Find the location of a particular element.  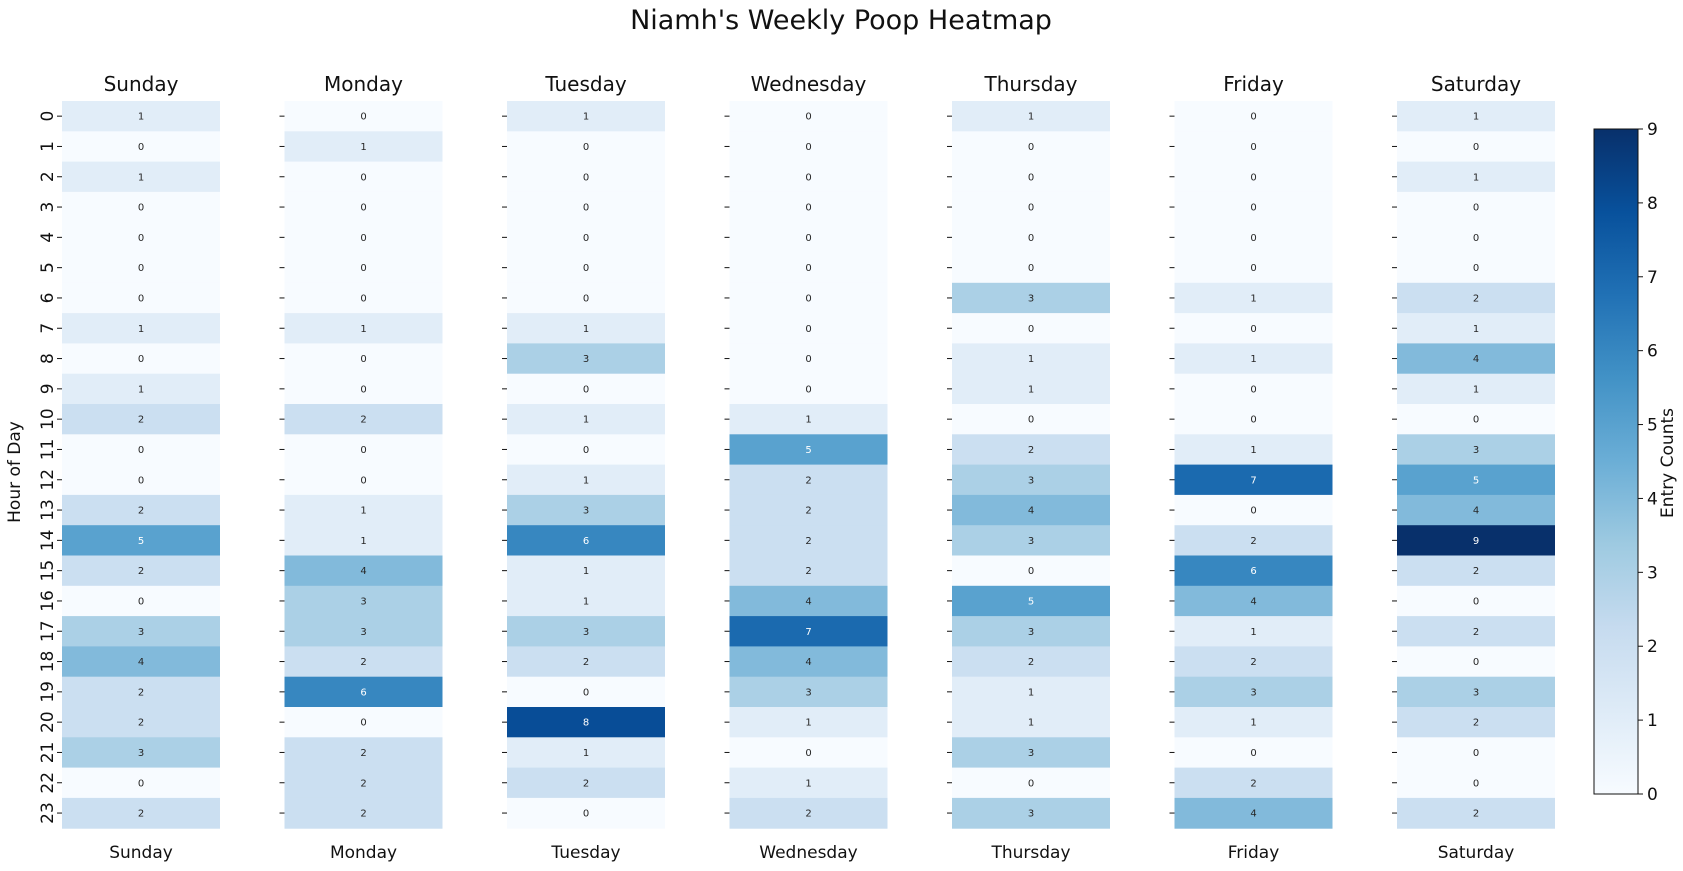

y-tick-label: 9 is located at coordinates (48, 388).